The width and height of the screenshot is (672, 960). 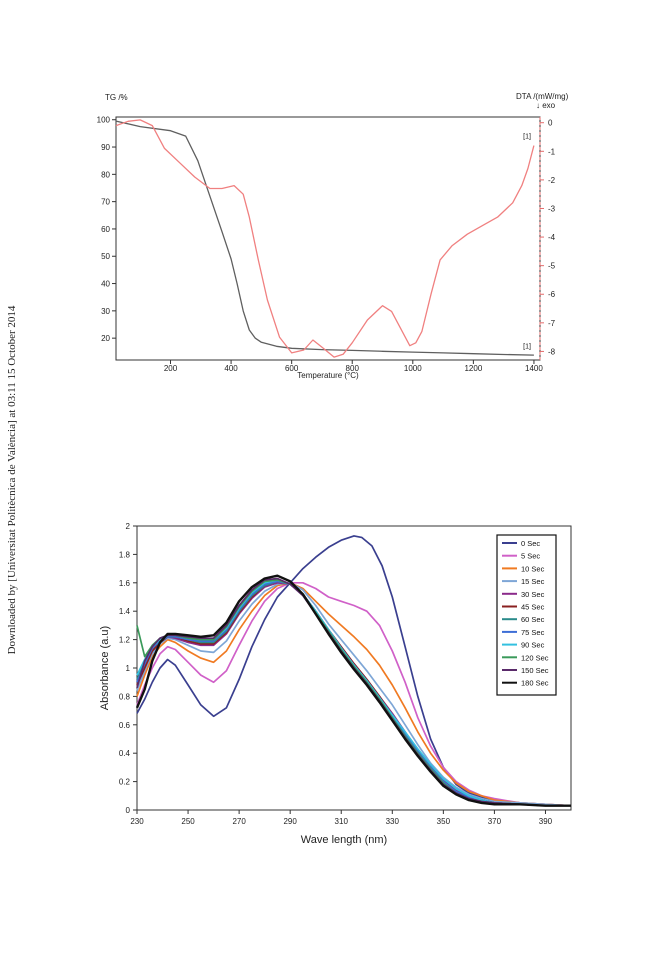 I want to click on absorbance-y-tick-label: 1.8, so click(x=125, y=554).